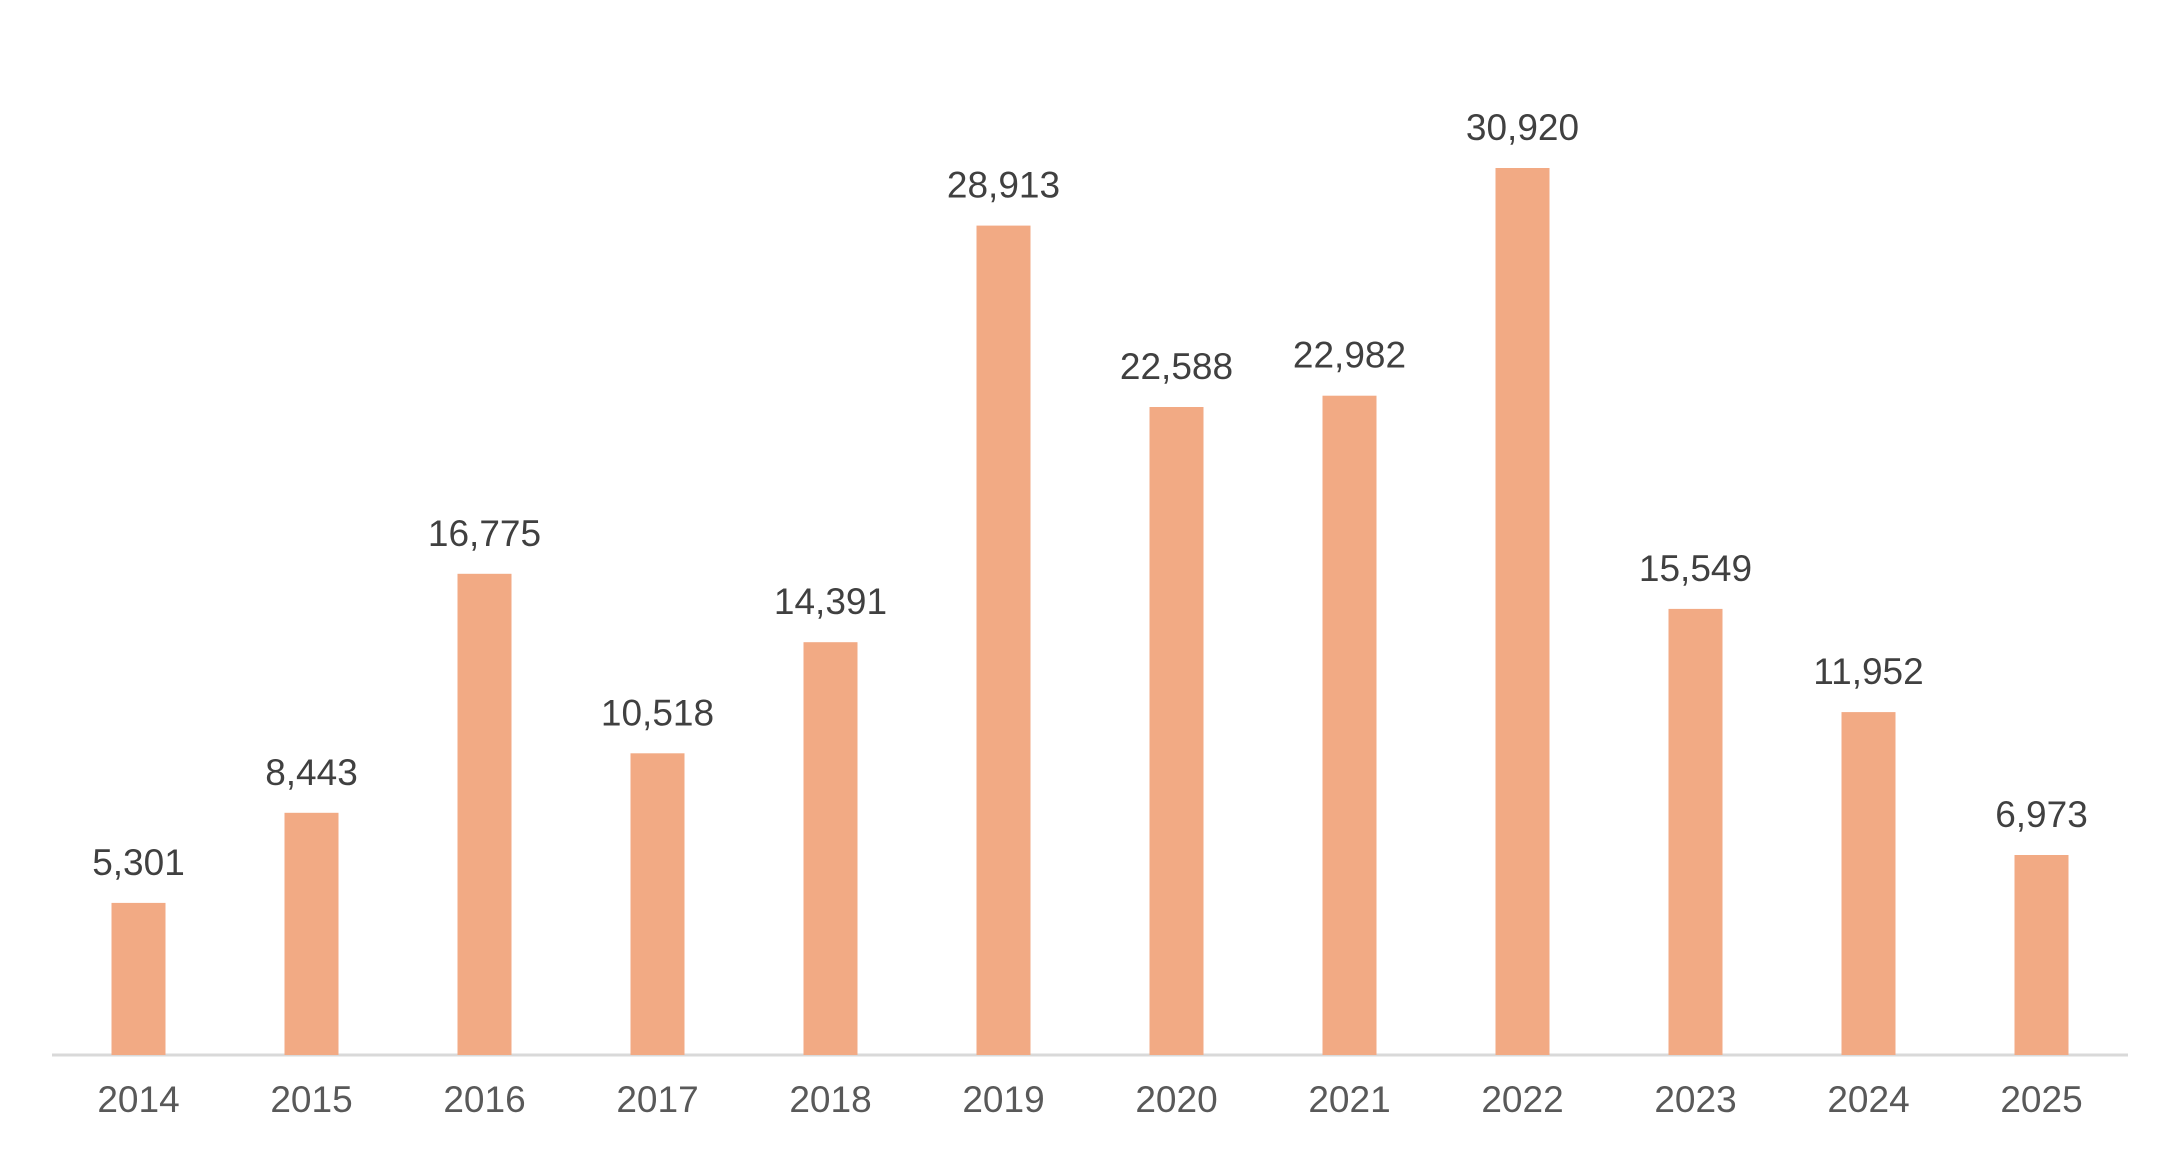  What do you see at coordinates (657, 1099) in the screenshot?
I see `x-tick-label-2017: 2017` at bounding box center [657, 1099].